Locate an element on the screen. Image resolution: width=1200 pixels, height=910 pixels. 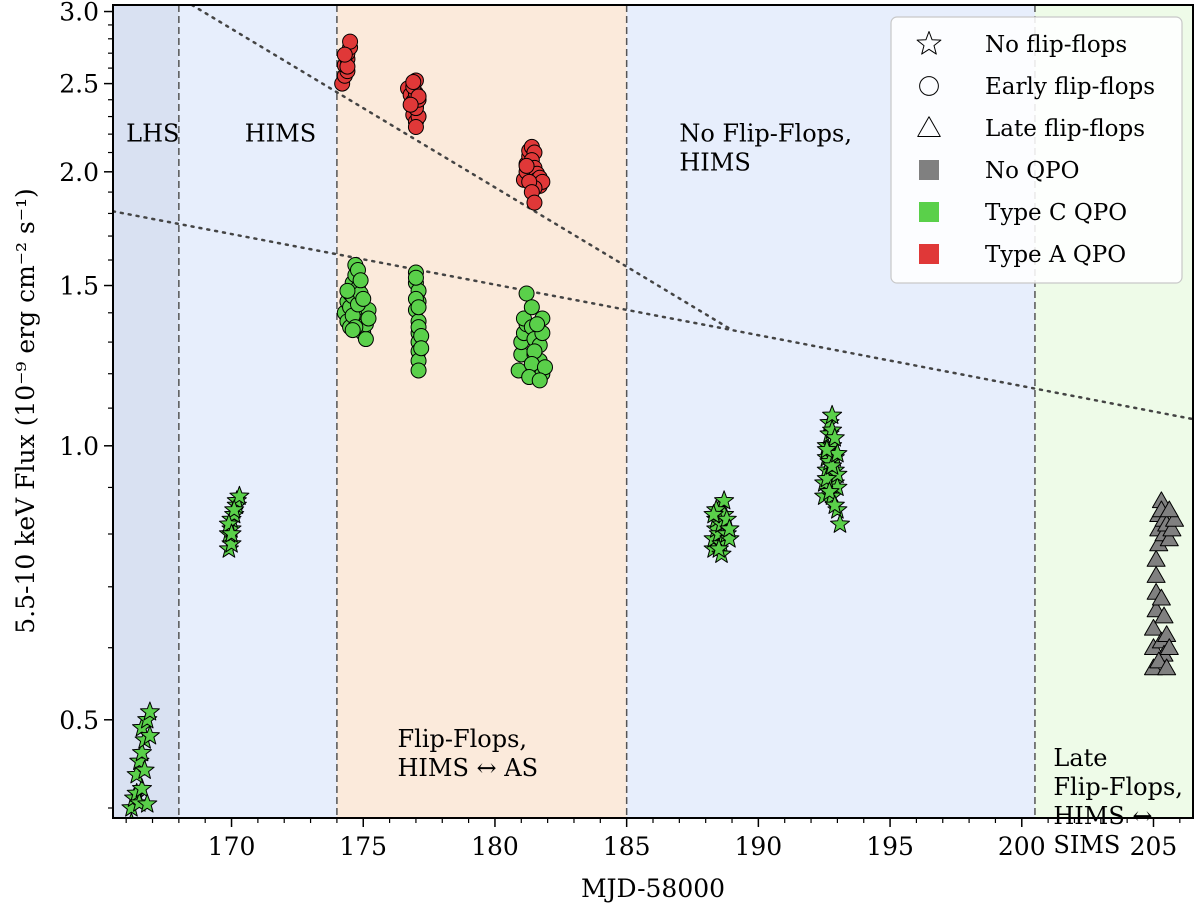
x-tick-label-5: 195 is located at coordinates (890, 846).